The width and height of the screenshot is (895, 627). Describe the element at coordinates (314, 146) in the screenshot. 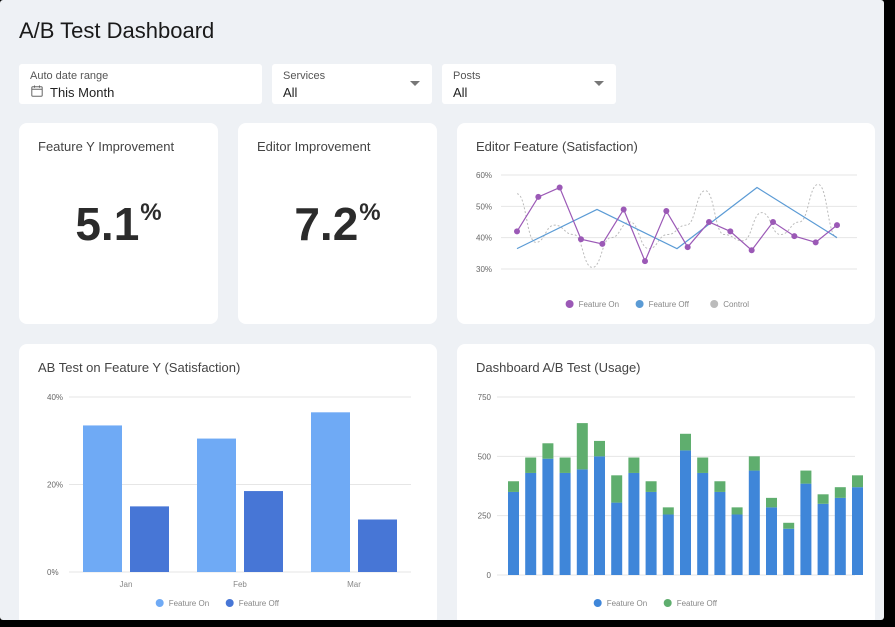

I see `card-title: Editor Improvement` at that location.